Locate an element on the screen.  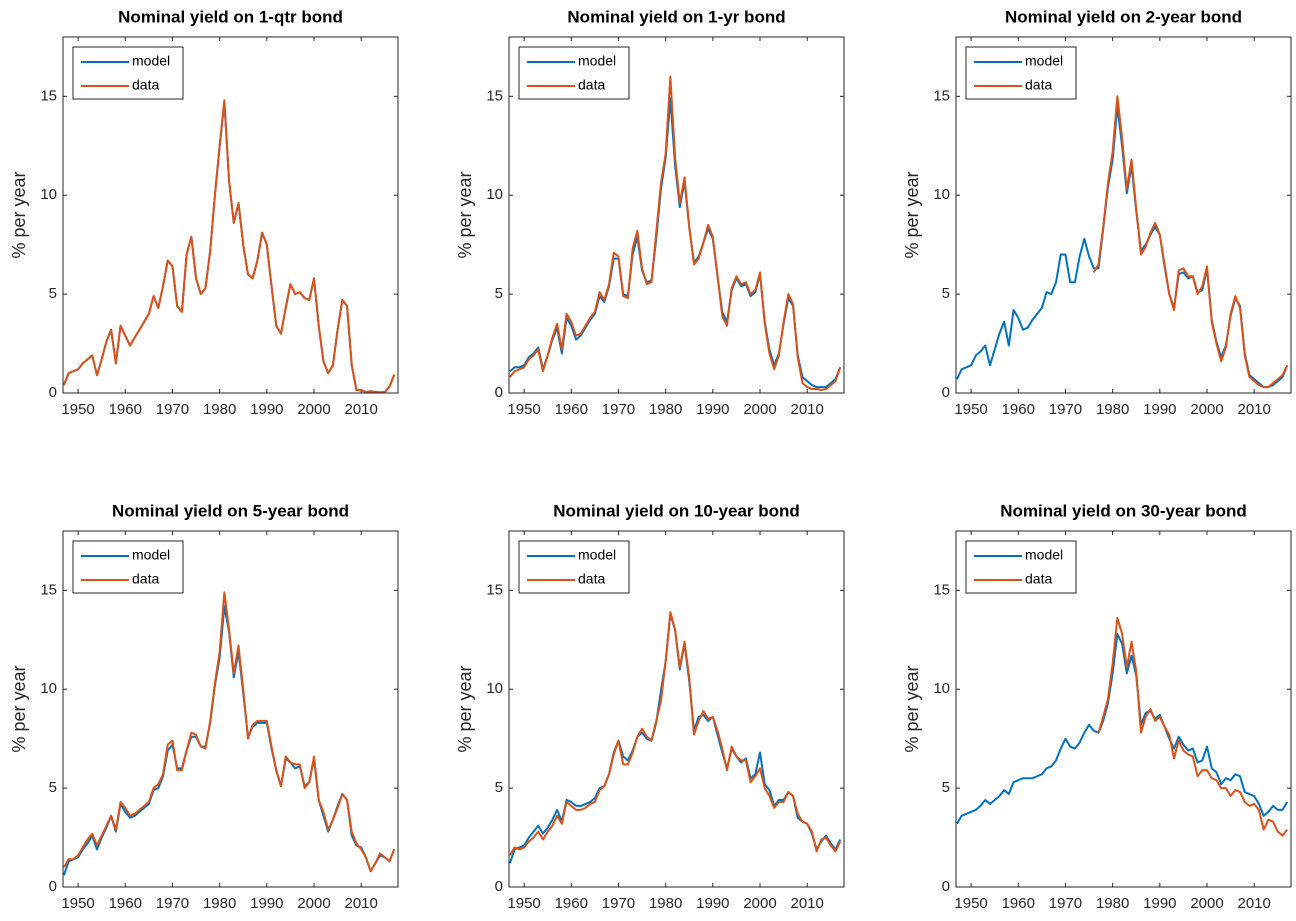
chart-title: Nominal yield on 1-yr bond is located at coordinates (676, 16).